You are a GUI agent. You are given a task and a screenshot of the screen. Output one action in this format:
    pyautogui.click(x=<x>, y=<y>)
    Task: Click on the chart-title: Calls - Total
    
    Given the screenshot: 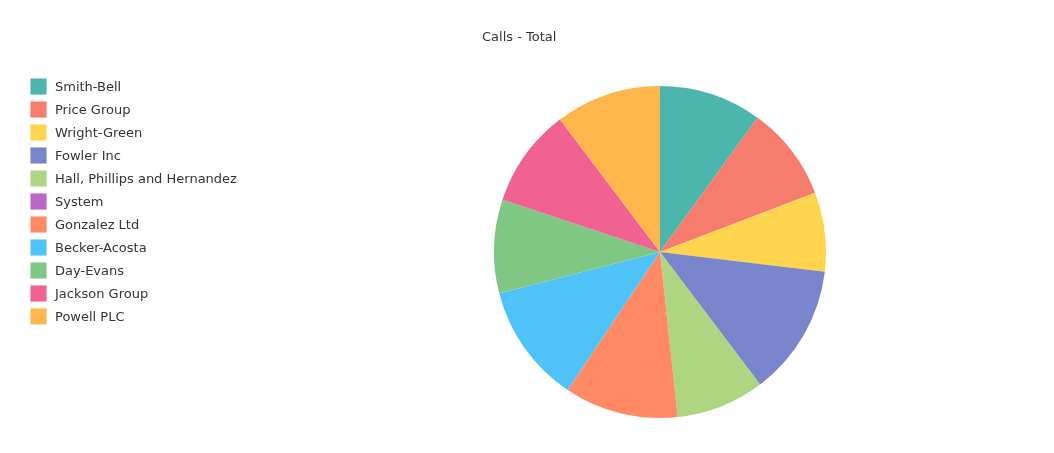 What is the action you would take?
    pyautogui.click(x=519, y=36)
    